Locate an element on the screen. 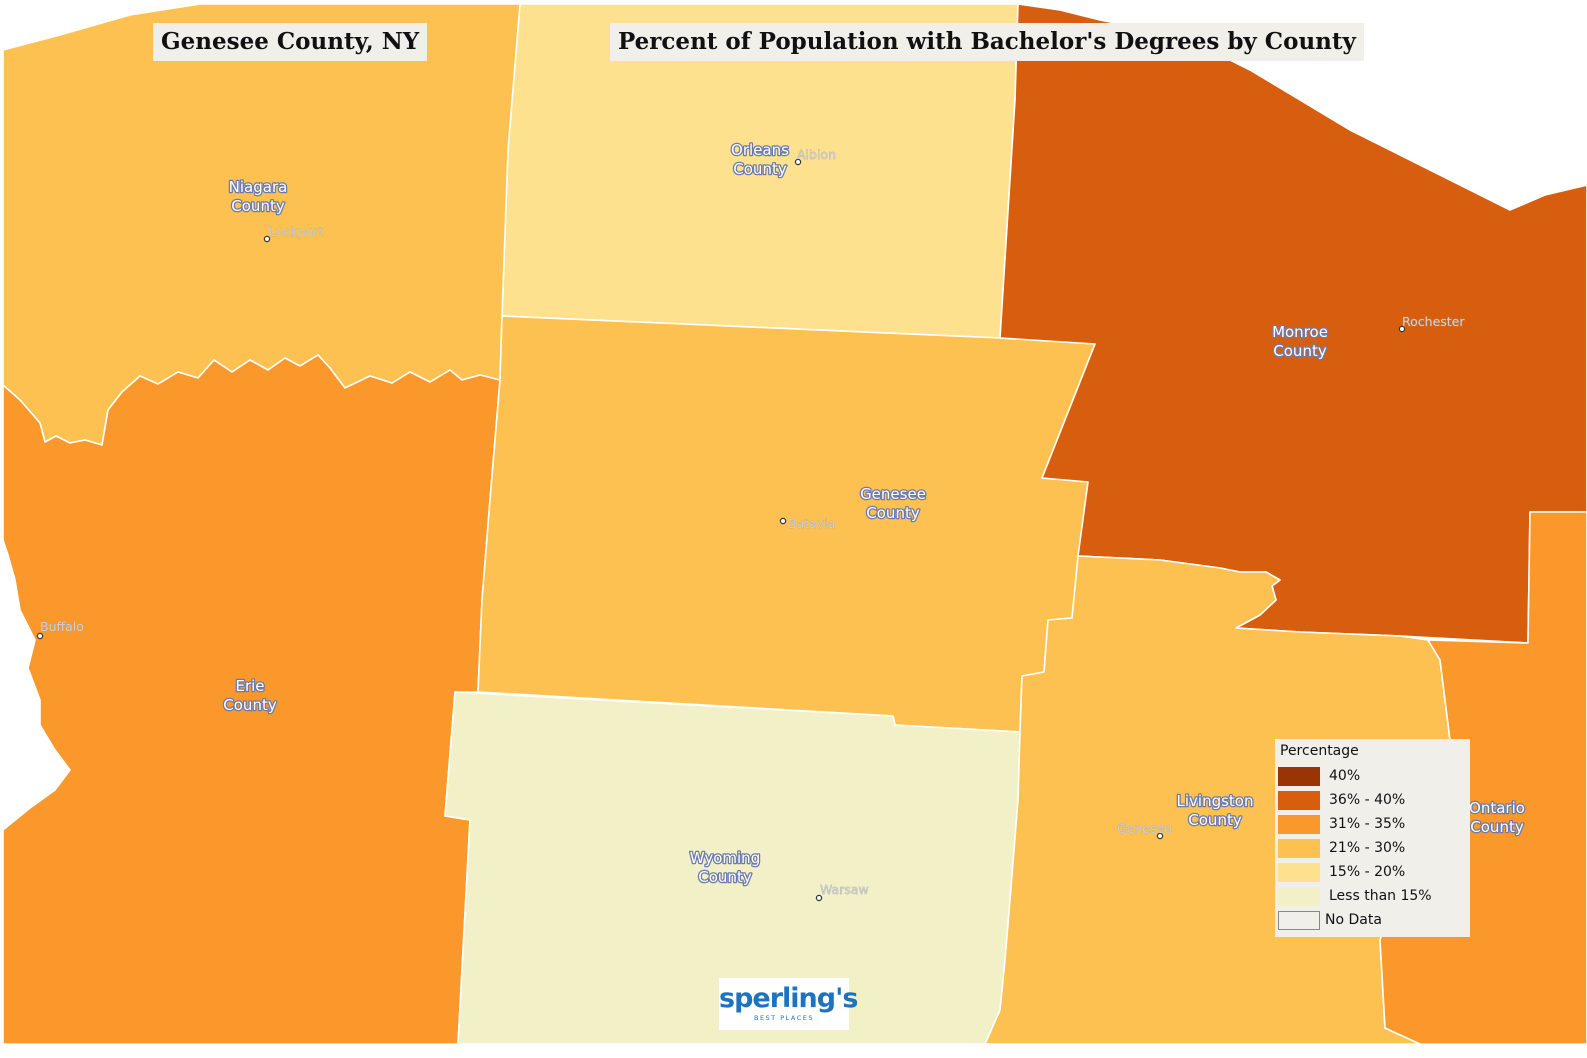 The height and width of the screenshot is (1058, 1587). county-label-wyoming: Wyoming County is located at coordinates (725, 867).